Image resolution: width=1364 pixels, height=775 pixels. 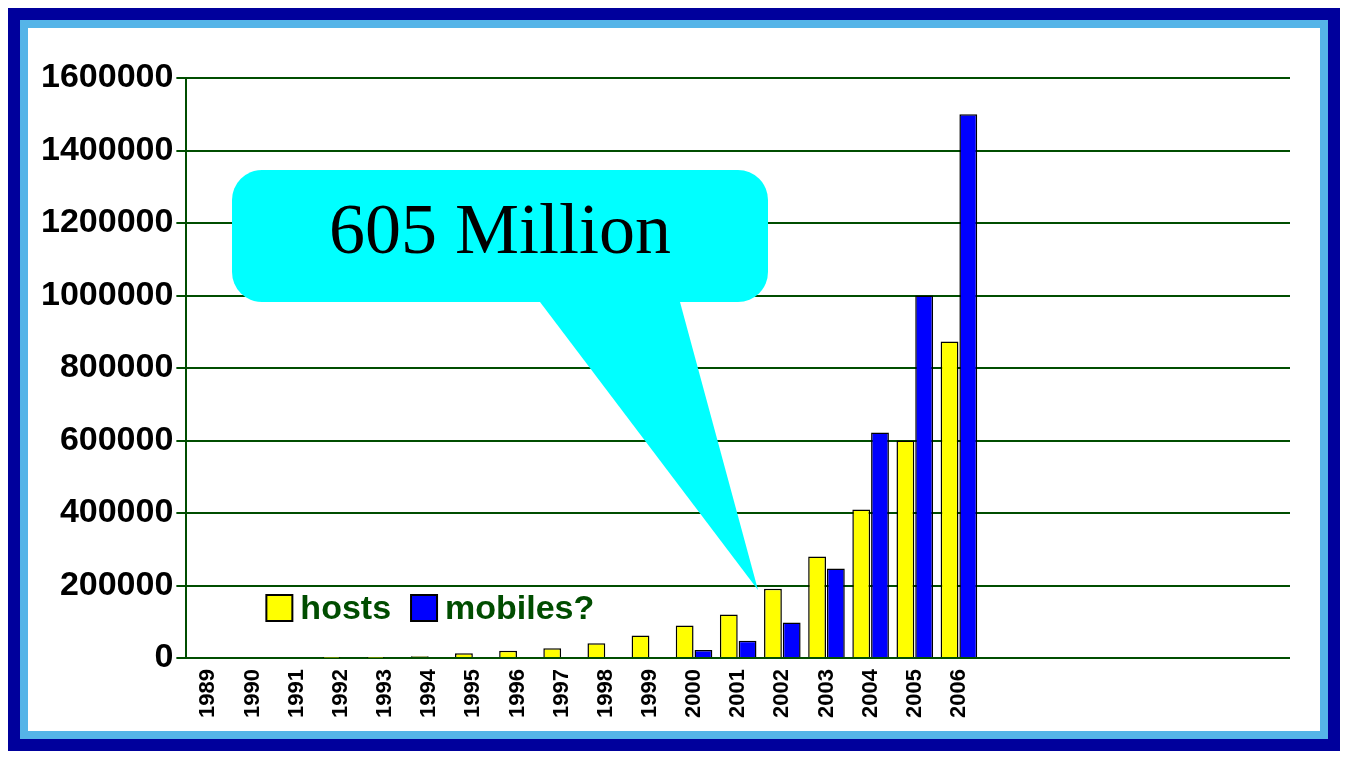 What do you see at coordinates (346, 607) in the screenshot?
I see `legend-label: hosts` at bounding box center [346, 607].